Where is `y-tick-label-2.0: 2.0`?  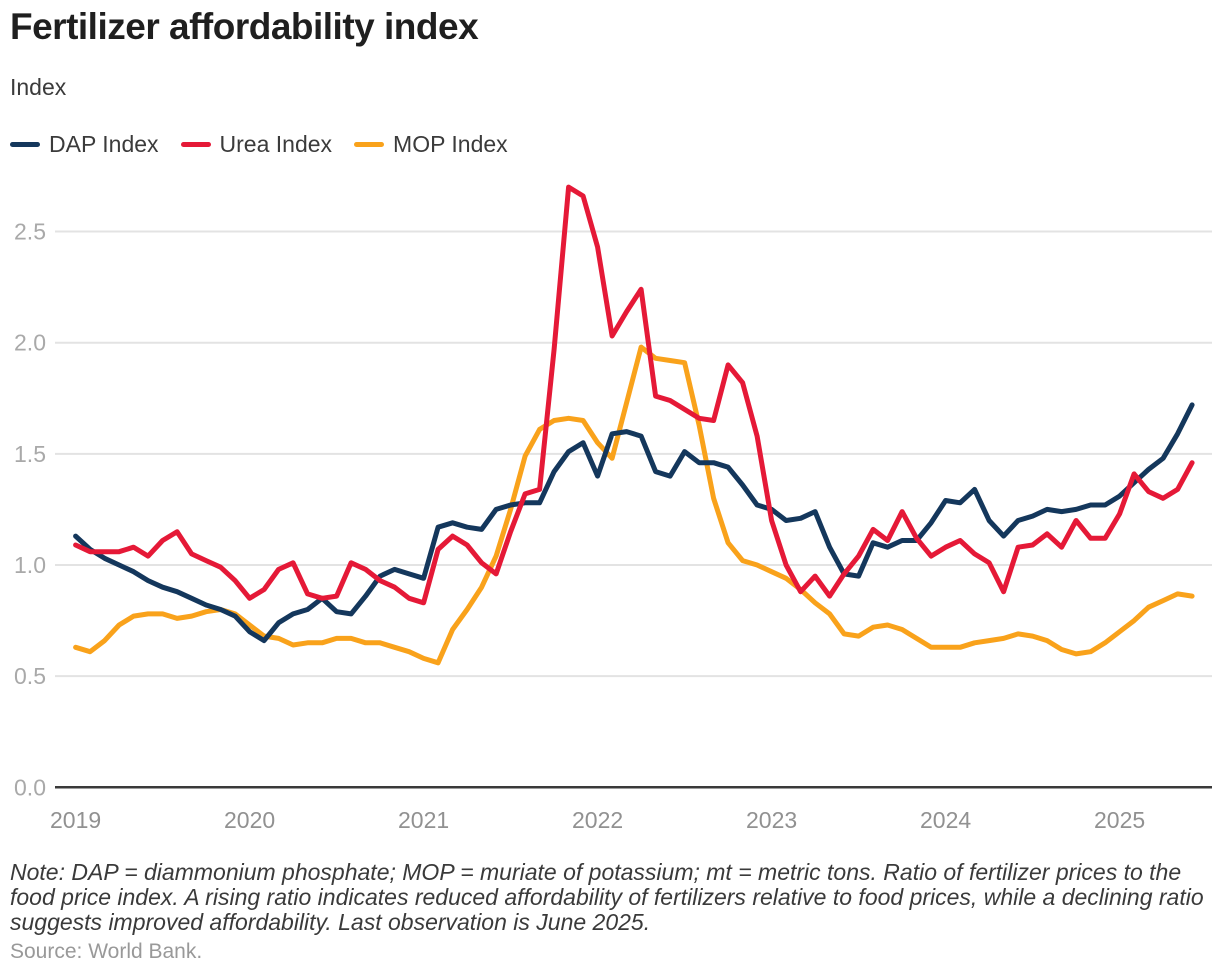 y-tick-label-2.0: 2.0 is located at coordinates (30, 343).